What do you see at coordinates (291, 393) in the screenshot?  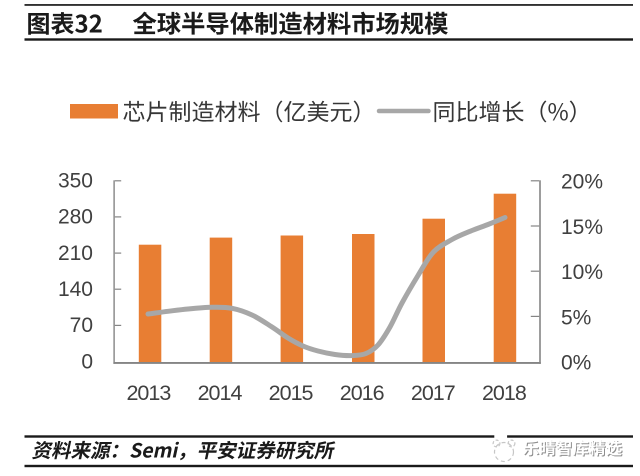 I see `svg-text: 2015` at bounding box center [291, 393].